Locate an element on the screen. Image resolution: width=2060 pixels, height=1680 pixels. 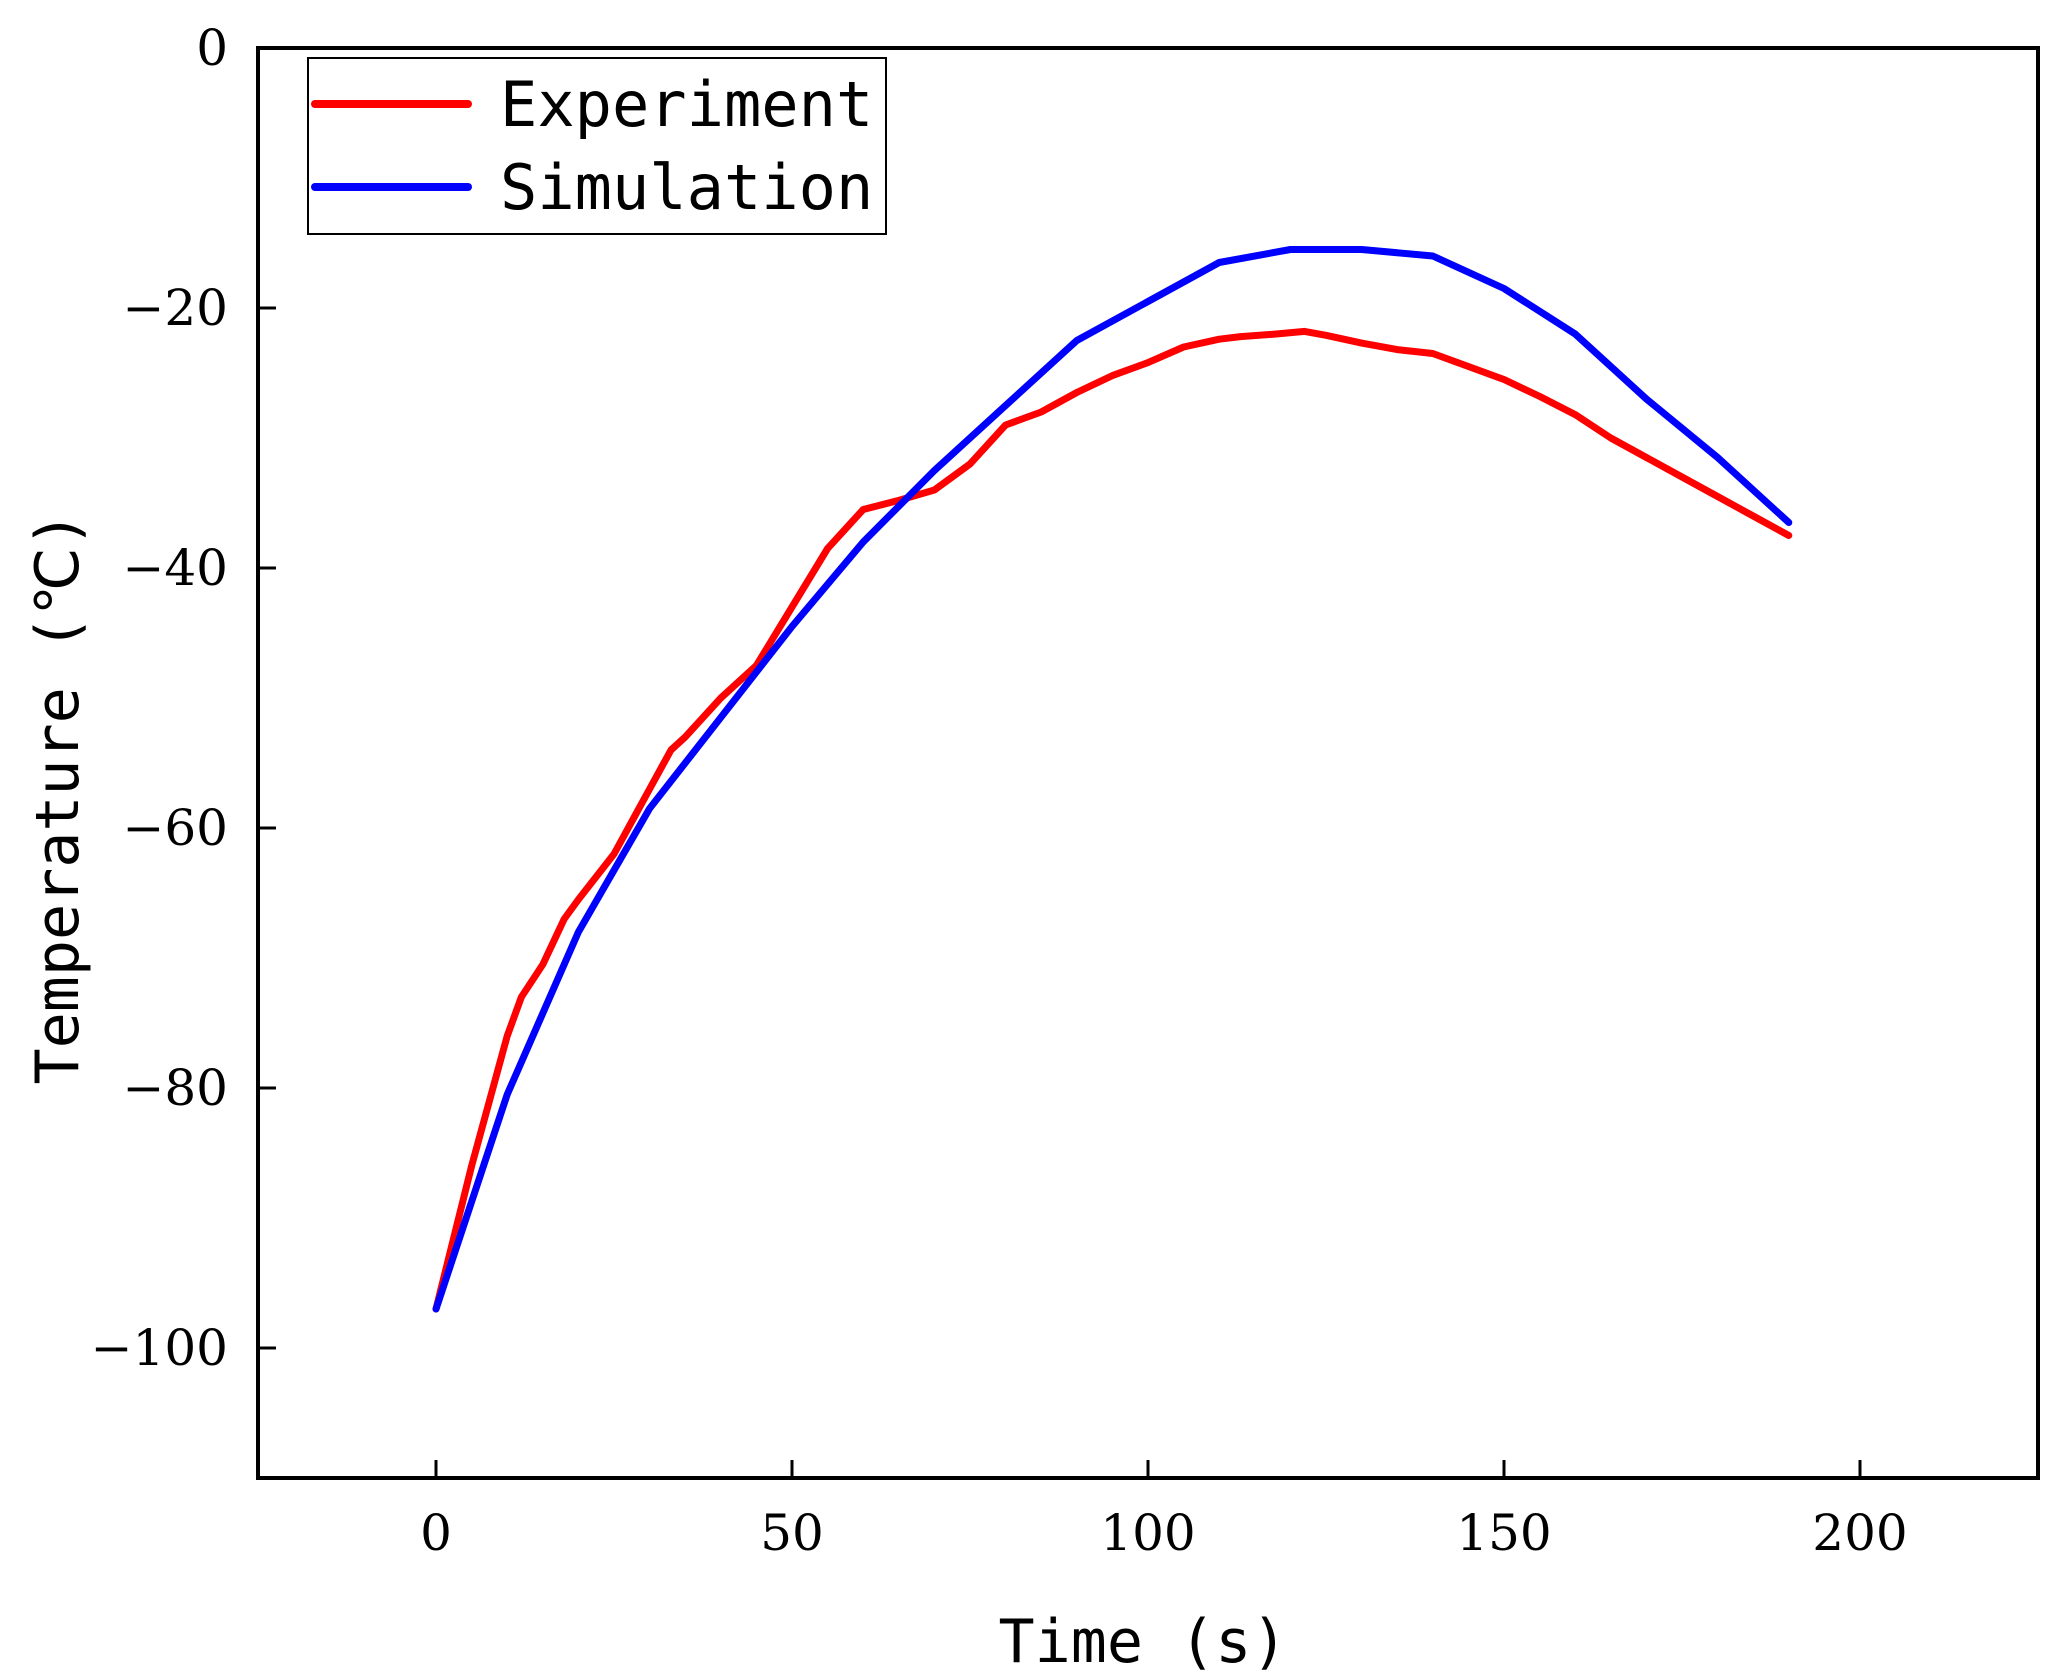
y-axis-title: Temperature (℃) is located at coordinates (58, 797).